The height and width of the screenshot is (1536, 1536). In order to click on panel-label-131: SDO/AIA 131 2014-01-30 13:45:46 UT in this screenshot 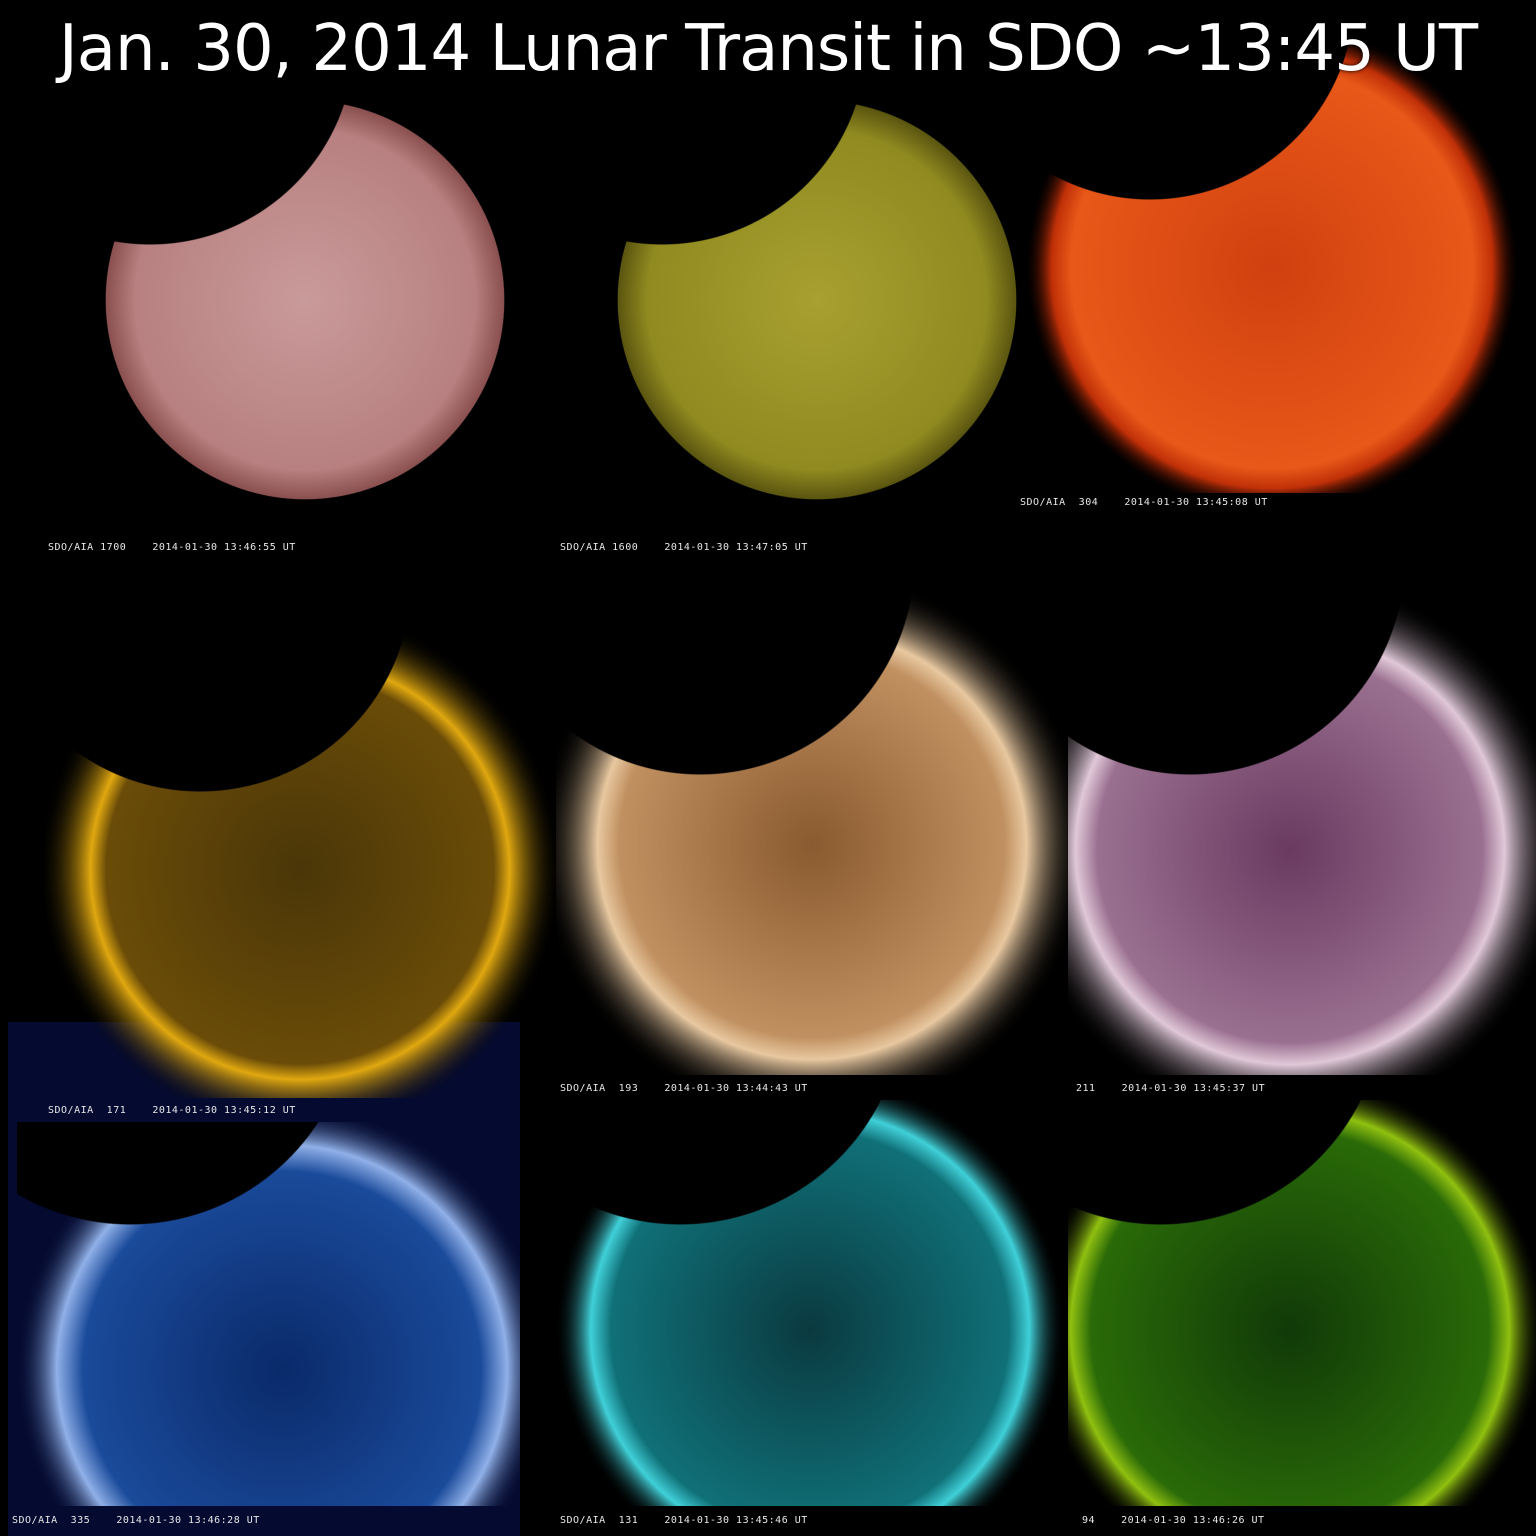, I will do `click(684, 1520)`.